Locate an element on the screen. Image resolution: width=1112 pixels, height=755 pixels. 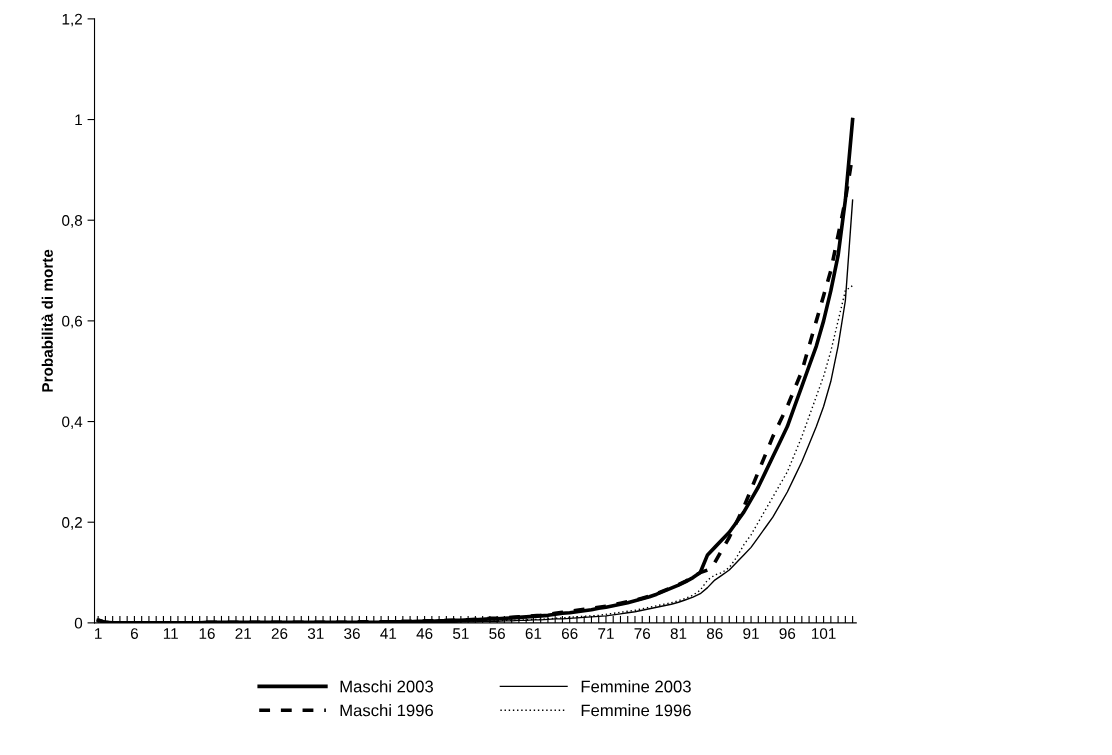
x-tick-label: 91 is located at coordinates (751, 633).